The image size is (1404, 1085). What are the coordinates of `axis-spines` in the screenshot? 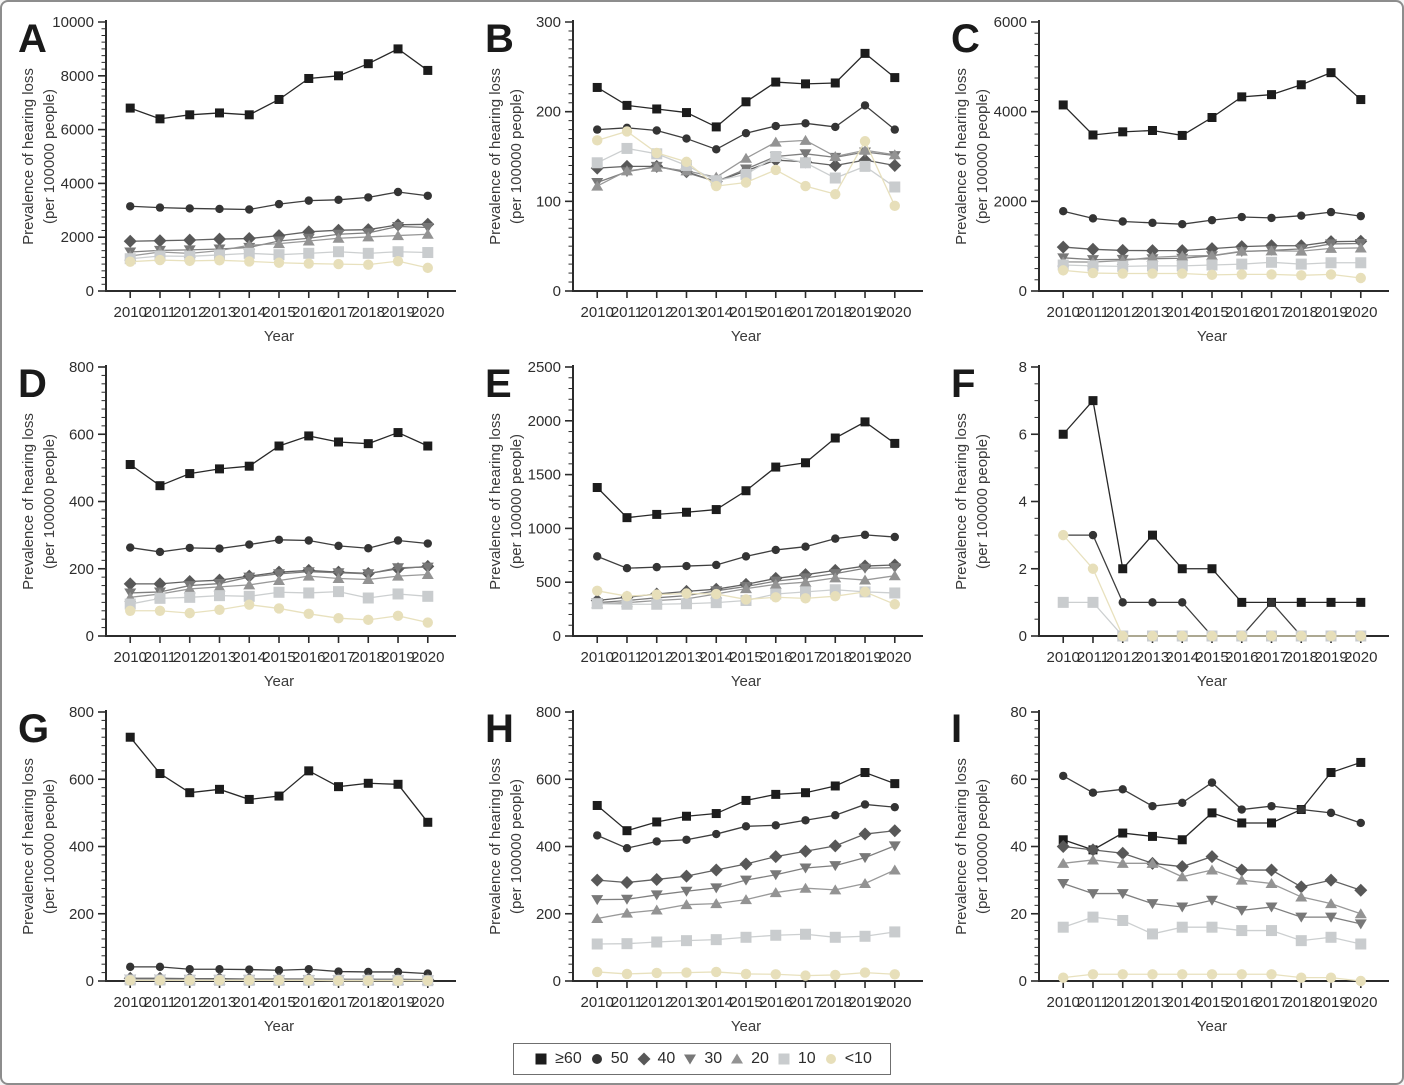 It's located at (1214, 156).